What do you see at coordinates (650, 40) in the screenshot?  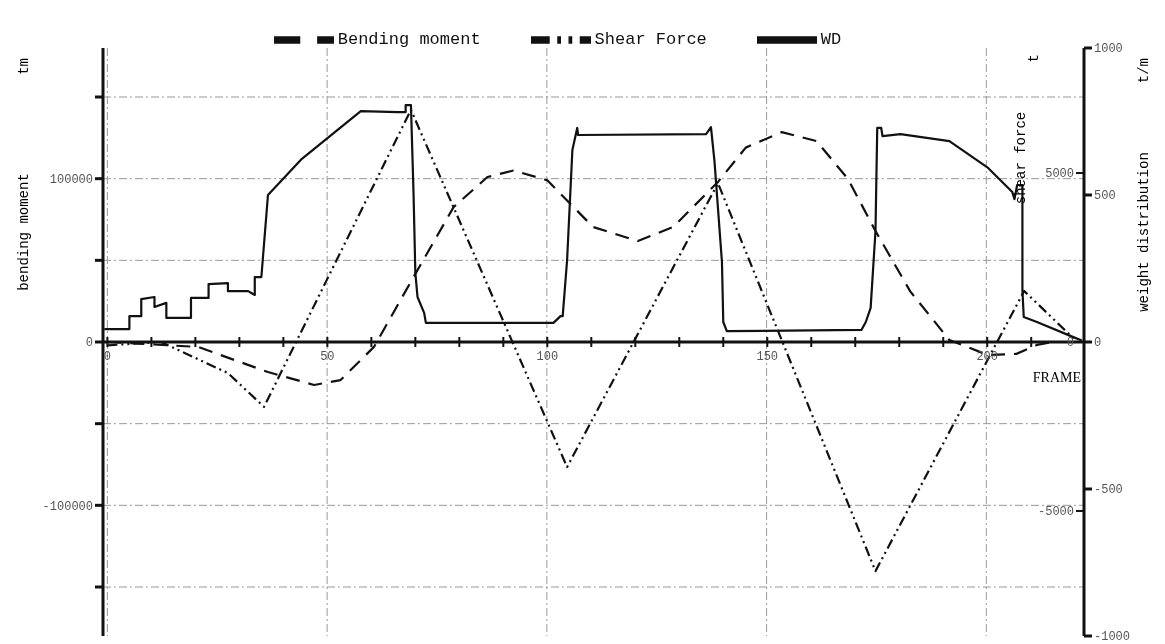 I see `legend-label: Shear Force` at bounding box center [650, 40].